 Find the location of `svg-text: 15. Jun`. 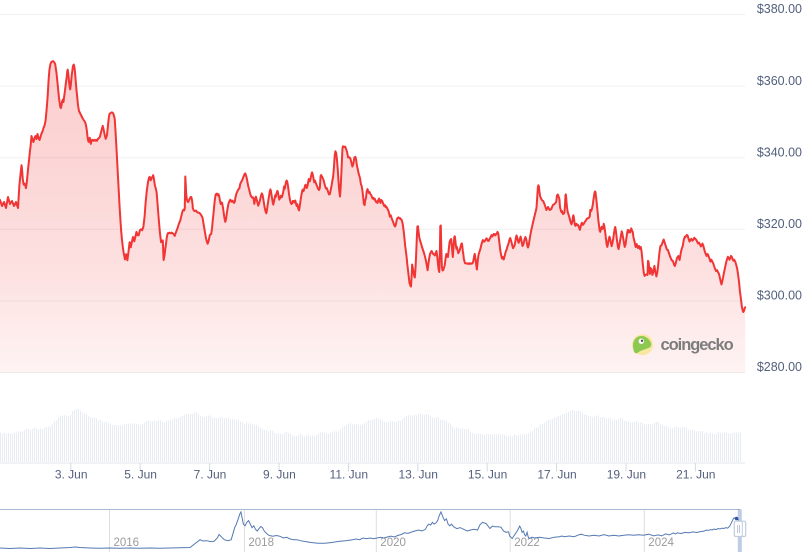

svg-text: 15. Jun is located at coordinates (487, 475).